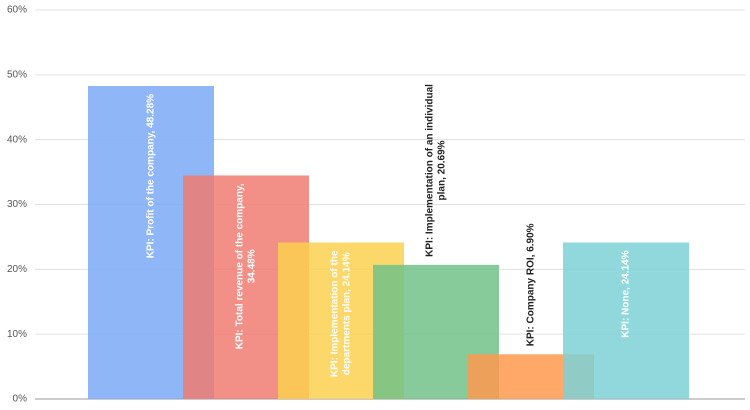  I want to click on y-tick-label: 60%, so click(17, 10).